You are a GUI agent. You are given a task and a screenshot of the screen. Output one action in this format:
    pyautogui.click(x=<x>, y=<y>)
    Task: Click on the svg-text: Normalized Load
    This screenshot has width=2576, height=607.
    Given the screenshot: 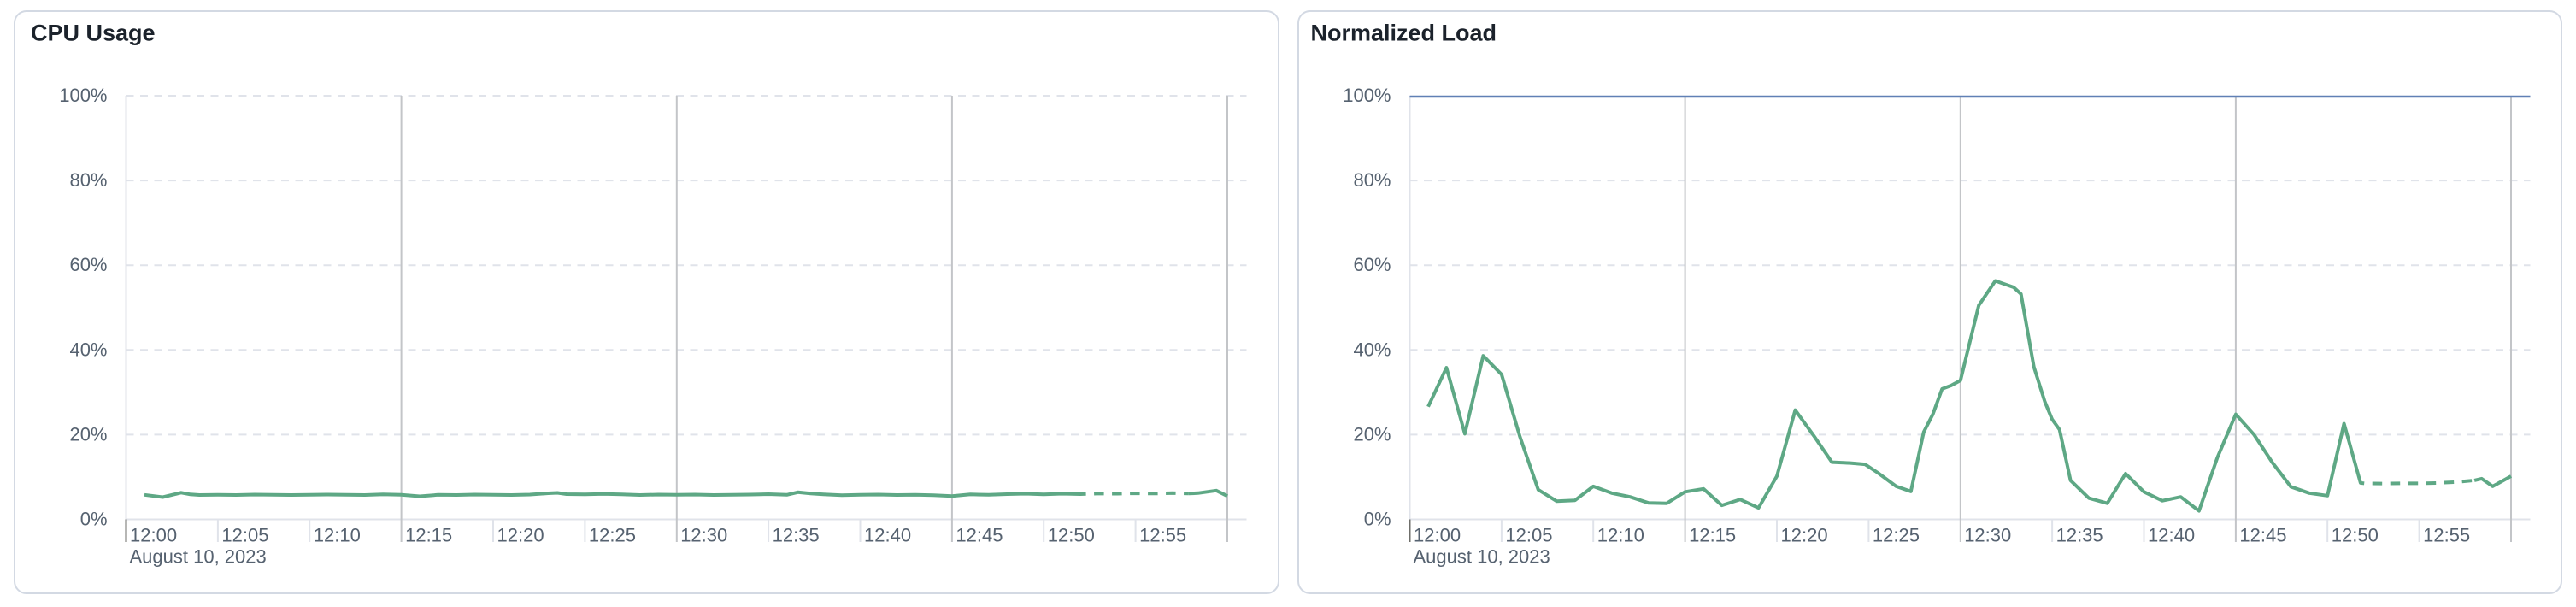 What is the action you would take?
    pyautogui.click(x=1404, y=33)
    